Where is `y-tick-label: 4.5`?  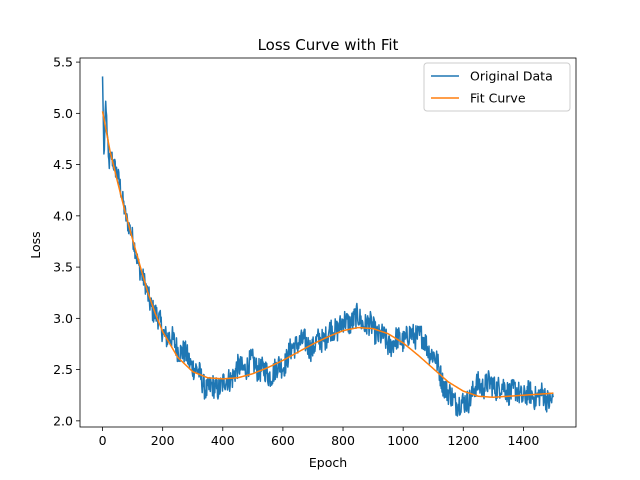
y-tick-label: 4.5 is located at coordinates (63, 164).